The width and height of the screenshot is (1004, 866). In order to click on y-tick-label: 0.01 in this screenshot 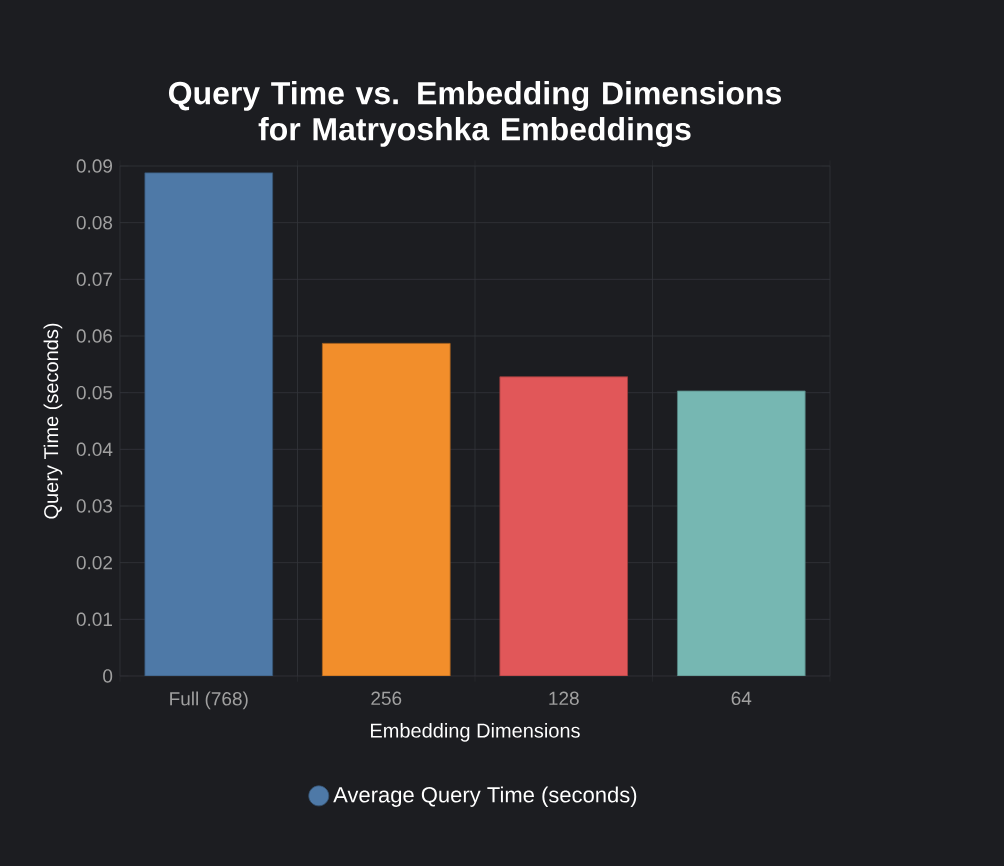, I will do `click(94, 619)`.